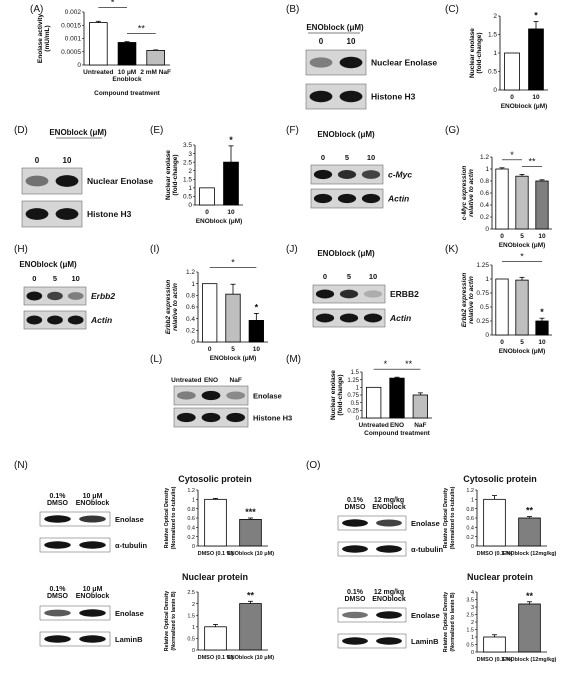 This screenshot has height=685, width=583. Describe the element at coordinates (36, 9) in the screenshot. I see `panel-letter: (A)` at that location.